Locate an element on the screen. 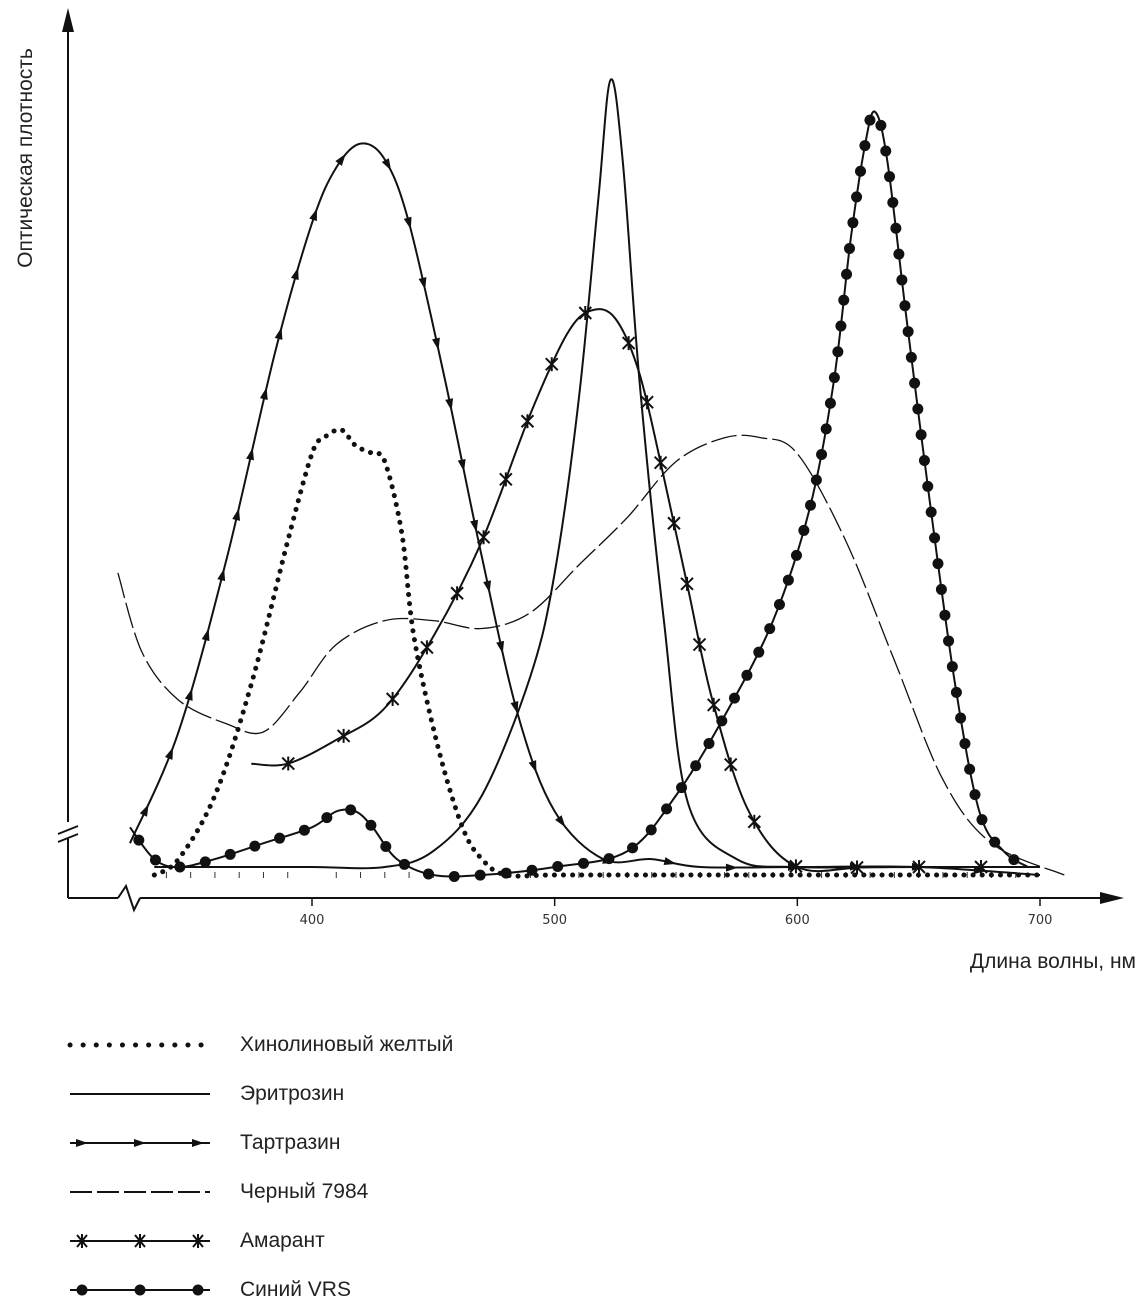 This screenshot has width=1144, height=1314. legend-item: Эритрозин is located at coordinates (360, 1093).